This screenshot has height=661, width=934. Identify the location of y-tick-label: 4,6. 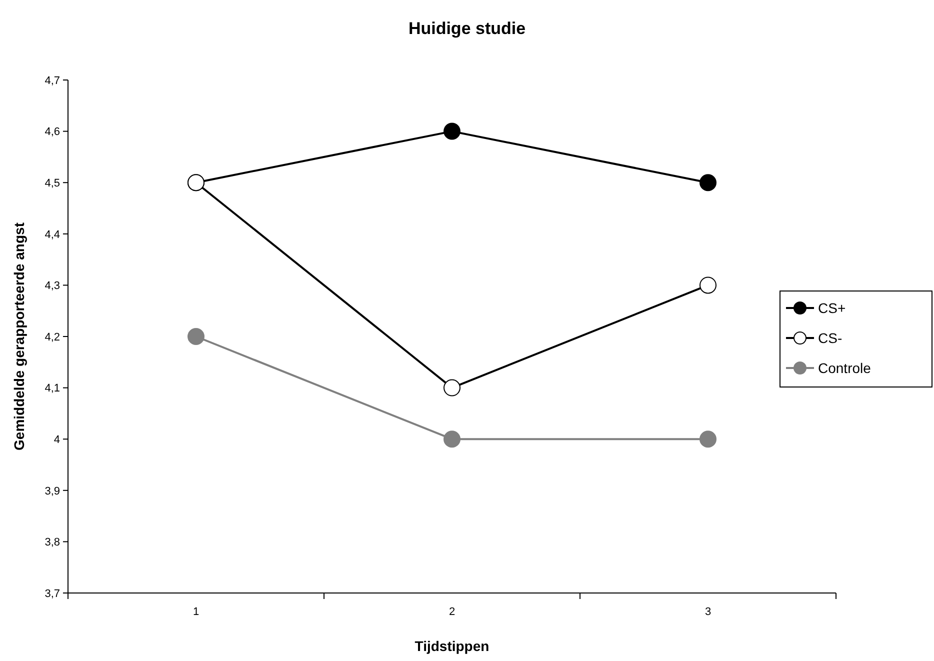
(52, 132).